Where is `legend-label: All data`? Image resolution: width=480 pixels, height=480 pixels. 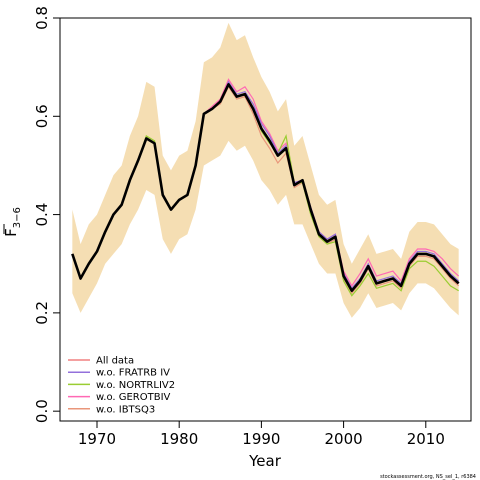
legend-label: All data is located at coordinates (115, 361).